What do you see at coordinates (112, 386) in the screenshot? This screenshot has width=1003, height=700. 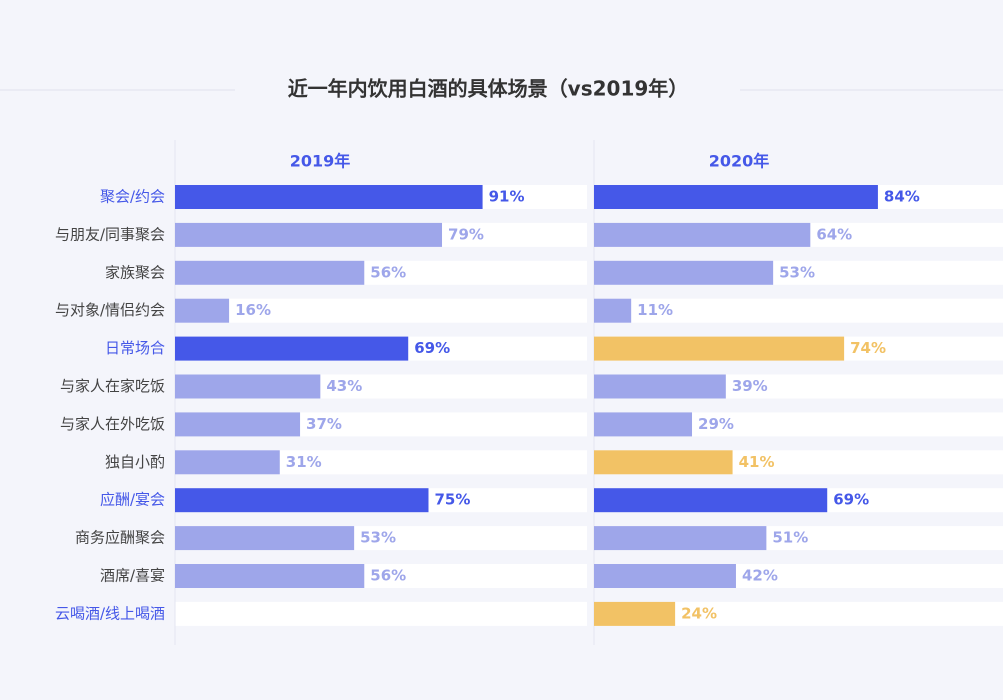 I see `category-label: 与家人在家吃饭` at bounding box center [112, 386].